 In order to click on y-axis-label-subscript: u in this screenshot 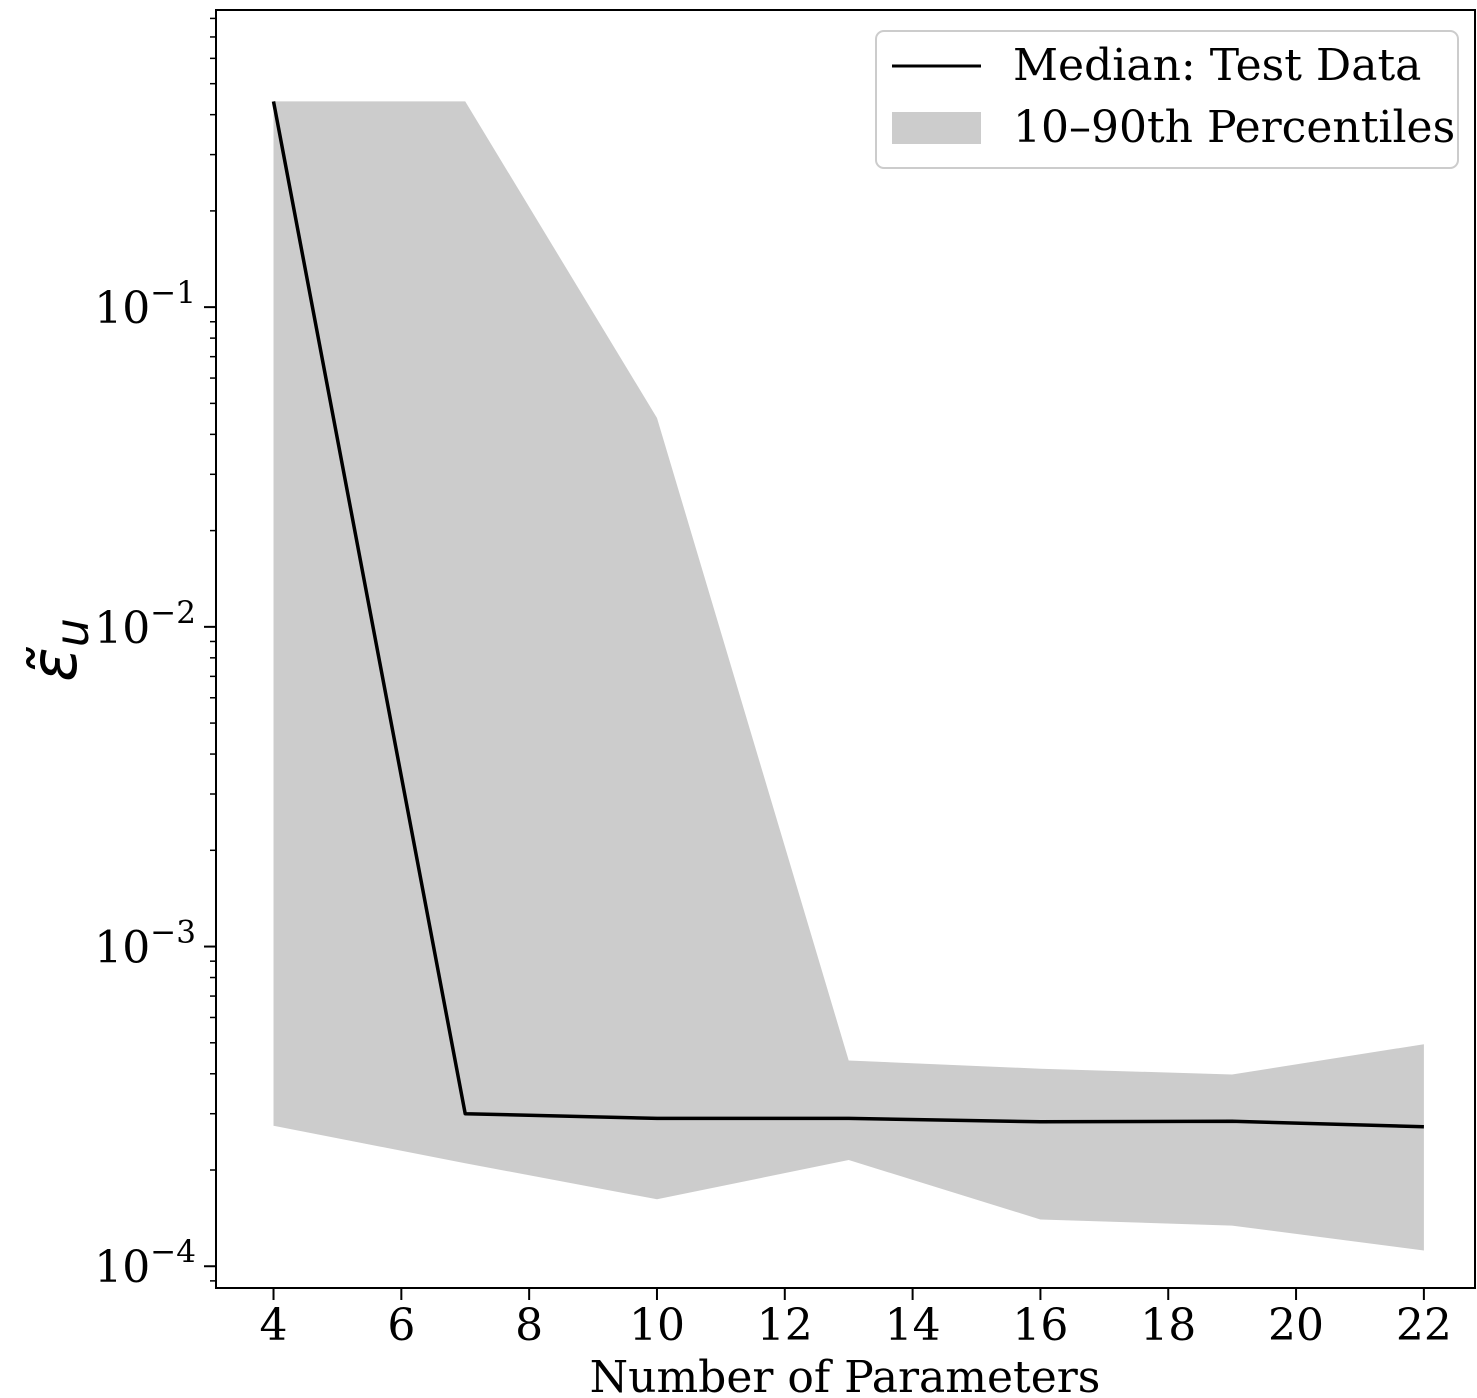, I will do `click(72, 632)`.